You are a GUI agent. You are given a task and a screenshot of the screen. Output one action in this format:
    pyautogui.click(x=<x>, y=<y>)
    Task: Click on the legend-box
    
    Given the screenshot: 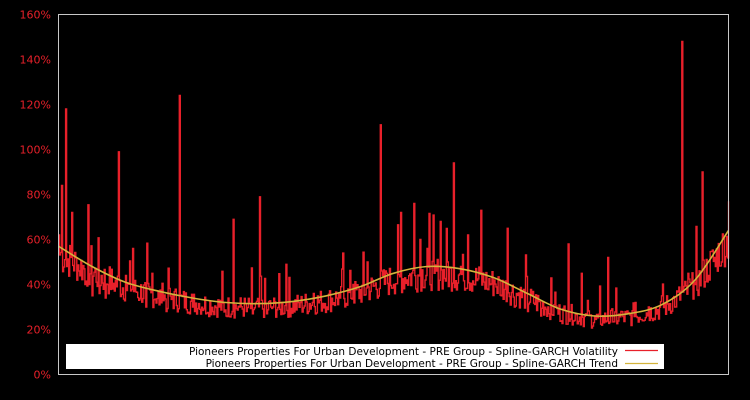 What is the action you would take?
    pyautogui.click(x=365, y=356)
    